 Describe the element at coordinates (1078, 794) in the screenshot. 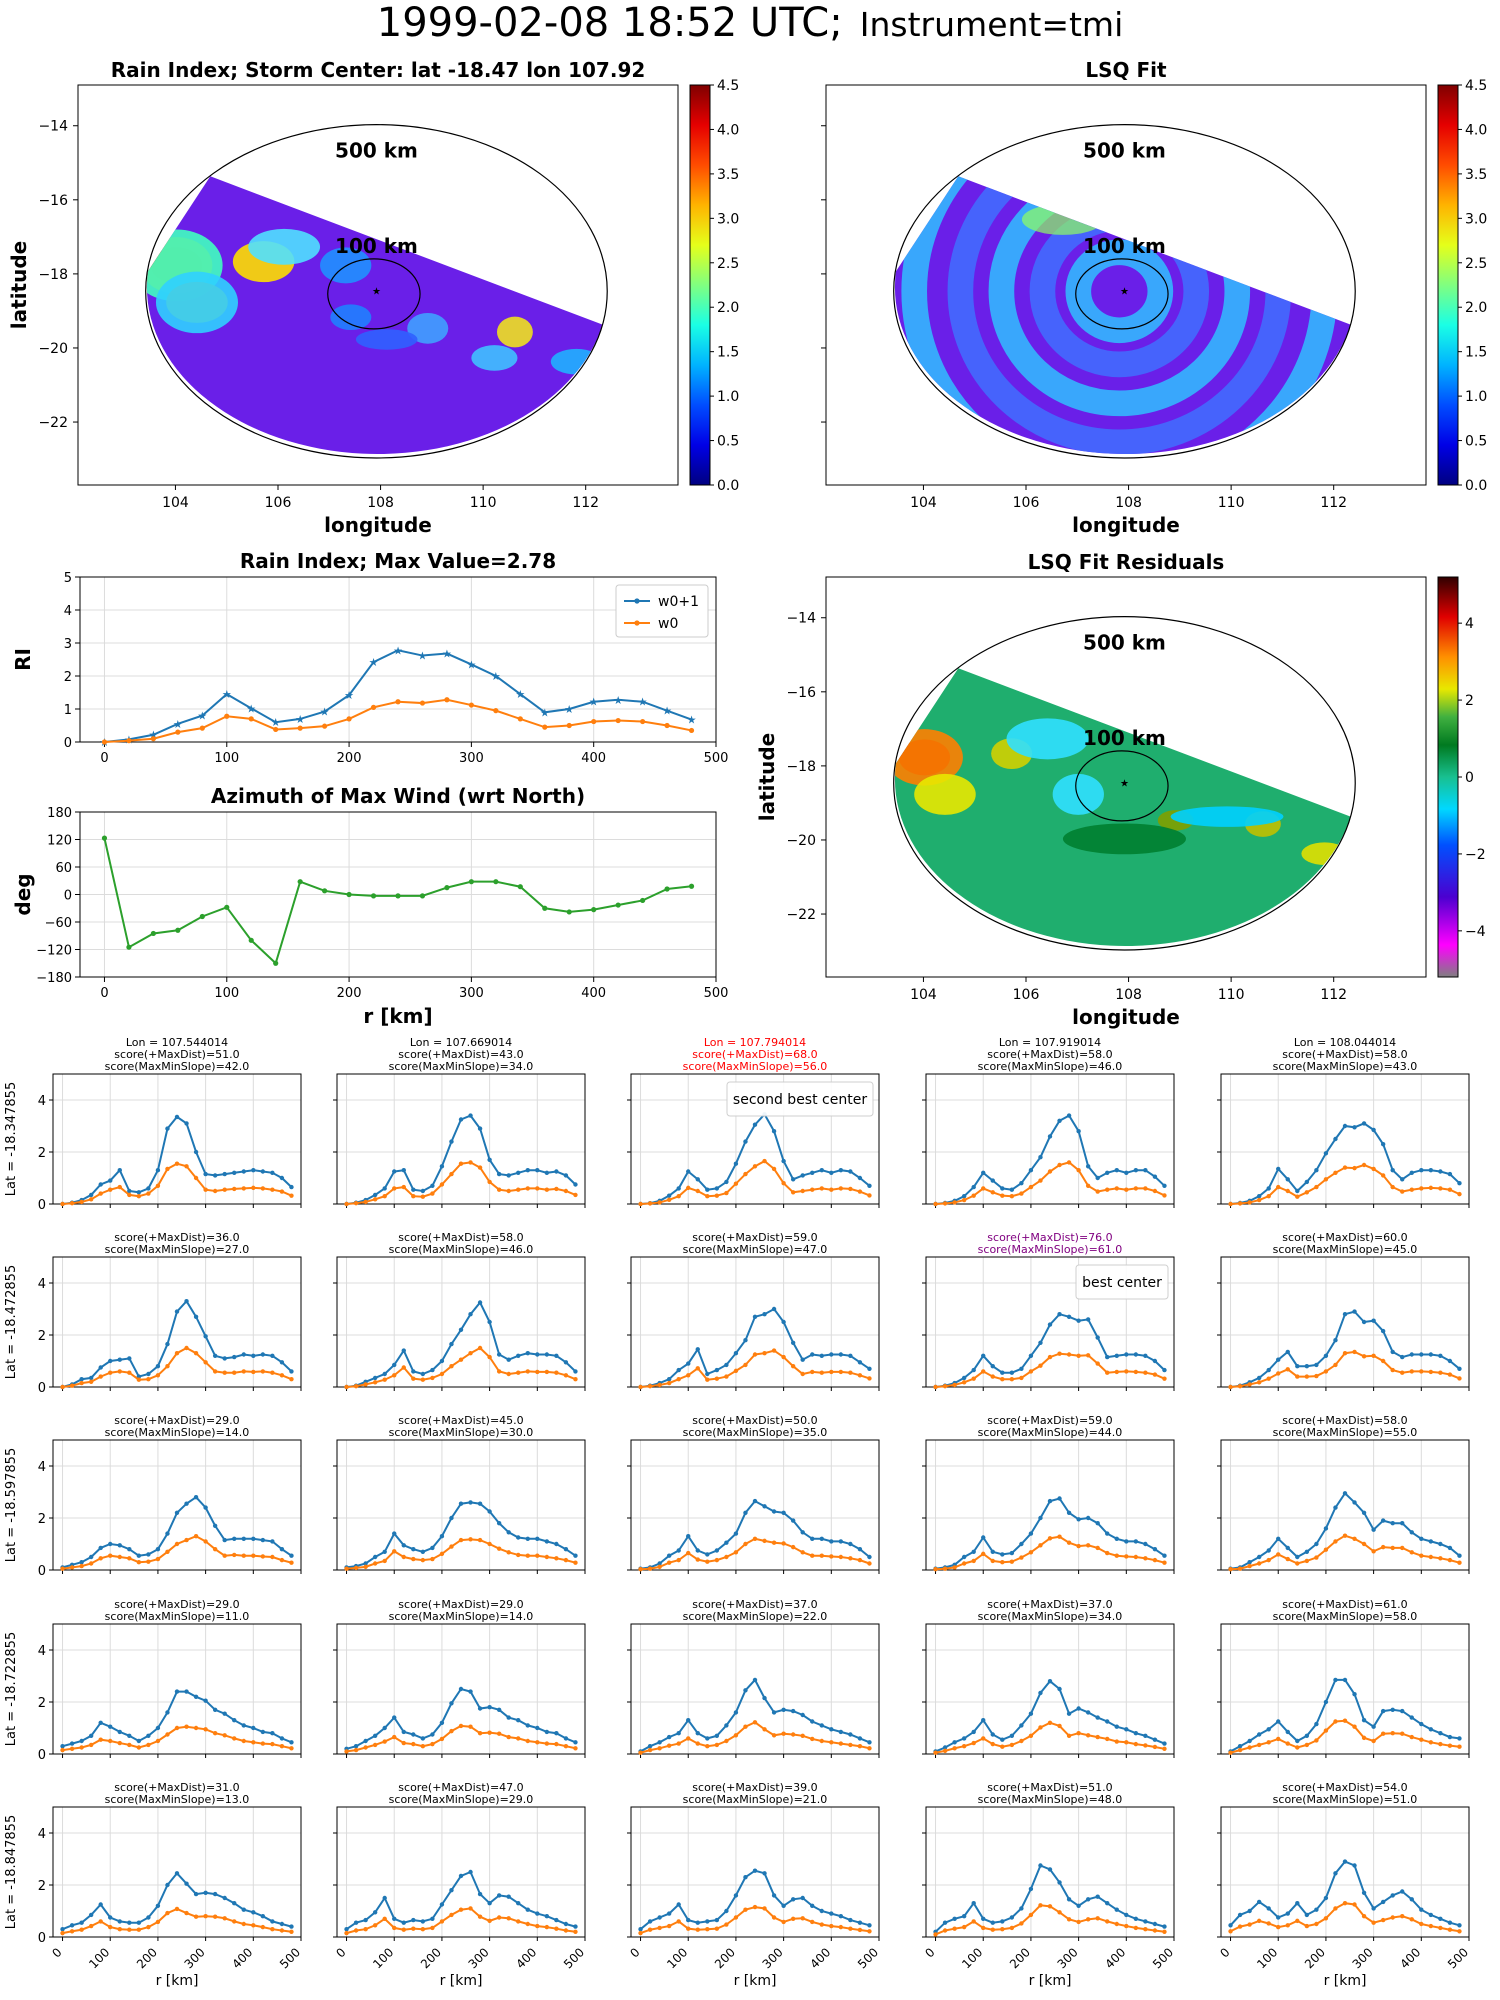

I see `residual-cell` at that location.